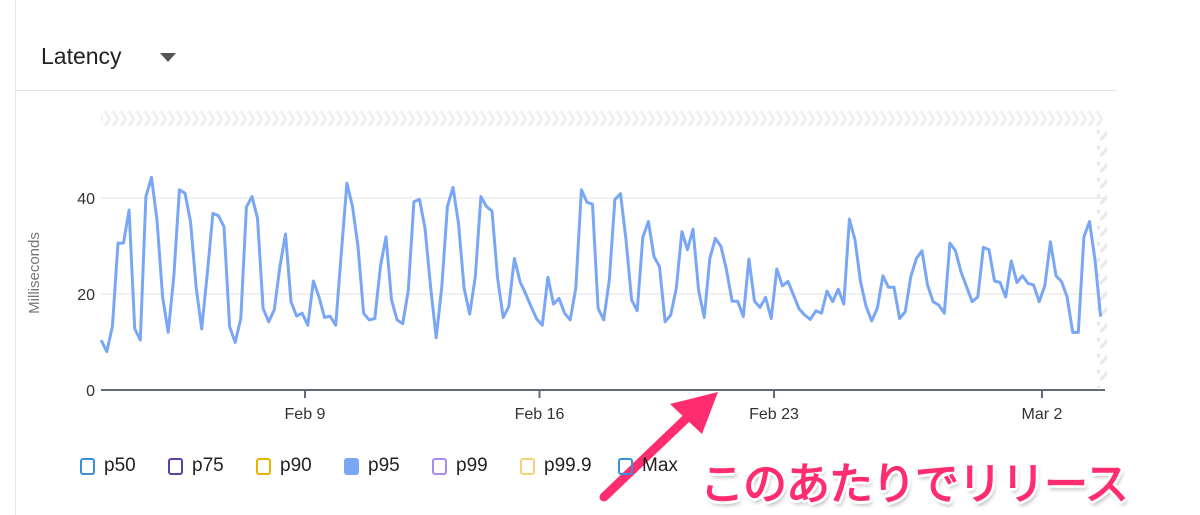 The image size is (1200, 515). Describe the element at coordinates (1102, 259) in the screenshot. I see `partial-data-band` at that location.